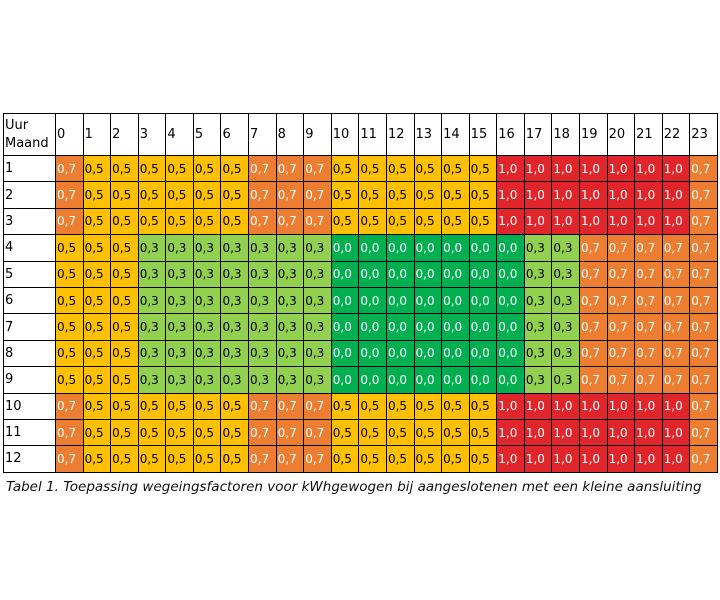 The width and height of the screenshot is (720, 600). I want to click on month-cell: 5, so click(29, 274).